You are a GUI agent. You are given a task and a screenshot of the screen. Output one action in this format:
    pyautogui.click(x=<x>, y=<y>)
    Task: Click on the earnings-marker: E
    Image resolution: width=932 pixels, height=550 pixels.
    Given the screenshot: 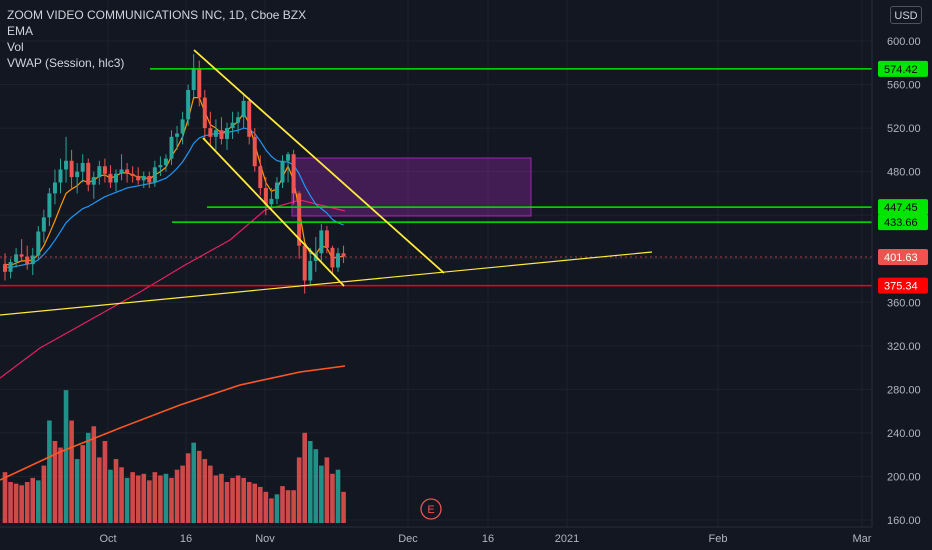 What is the action you would take?
    pyautogui.click(x=431, y=509)
    